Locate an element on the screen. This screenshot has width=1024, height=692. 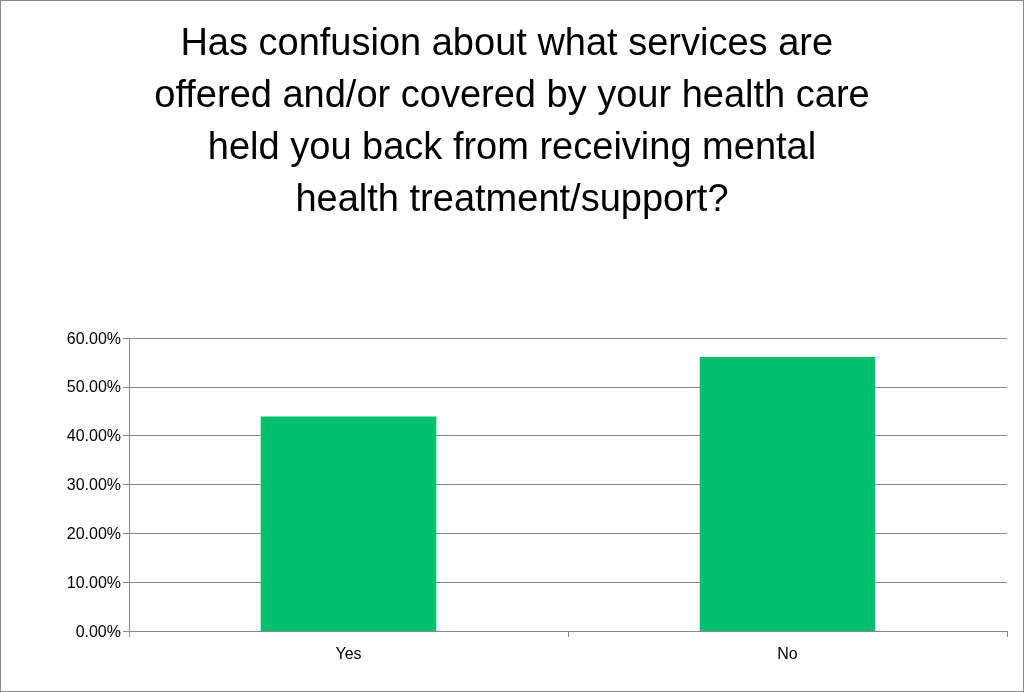
y-tick-label: 20.00% is located at coordinates (93, 533).